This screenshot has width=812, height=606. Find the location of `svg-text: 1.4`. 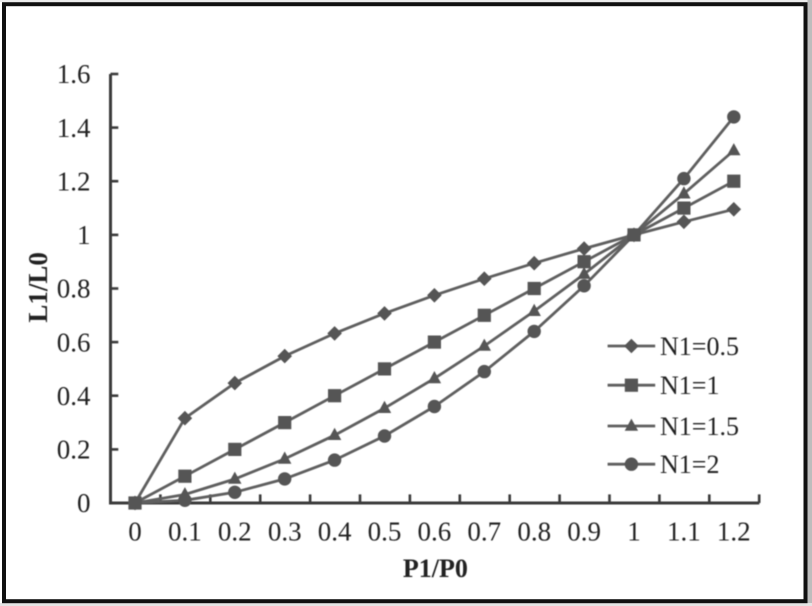

svg-text: 1.4 is located at coordinates (74, 128).